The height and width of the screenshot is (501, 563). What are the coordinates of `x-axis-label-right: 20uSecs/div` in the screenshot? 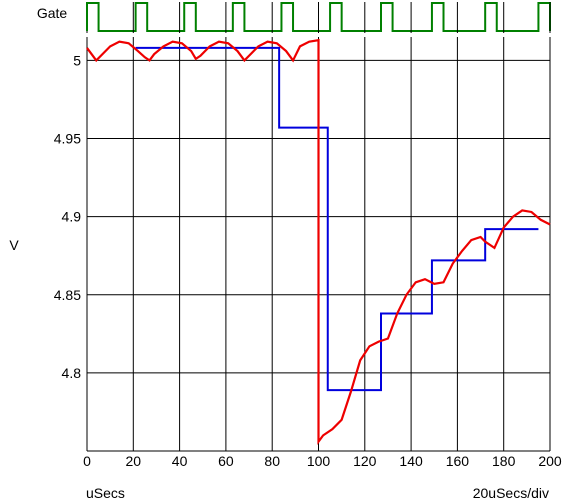 It's located at (511, 493).